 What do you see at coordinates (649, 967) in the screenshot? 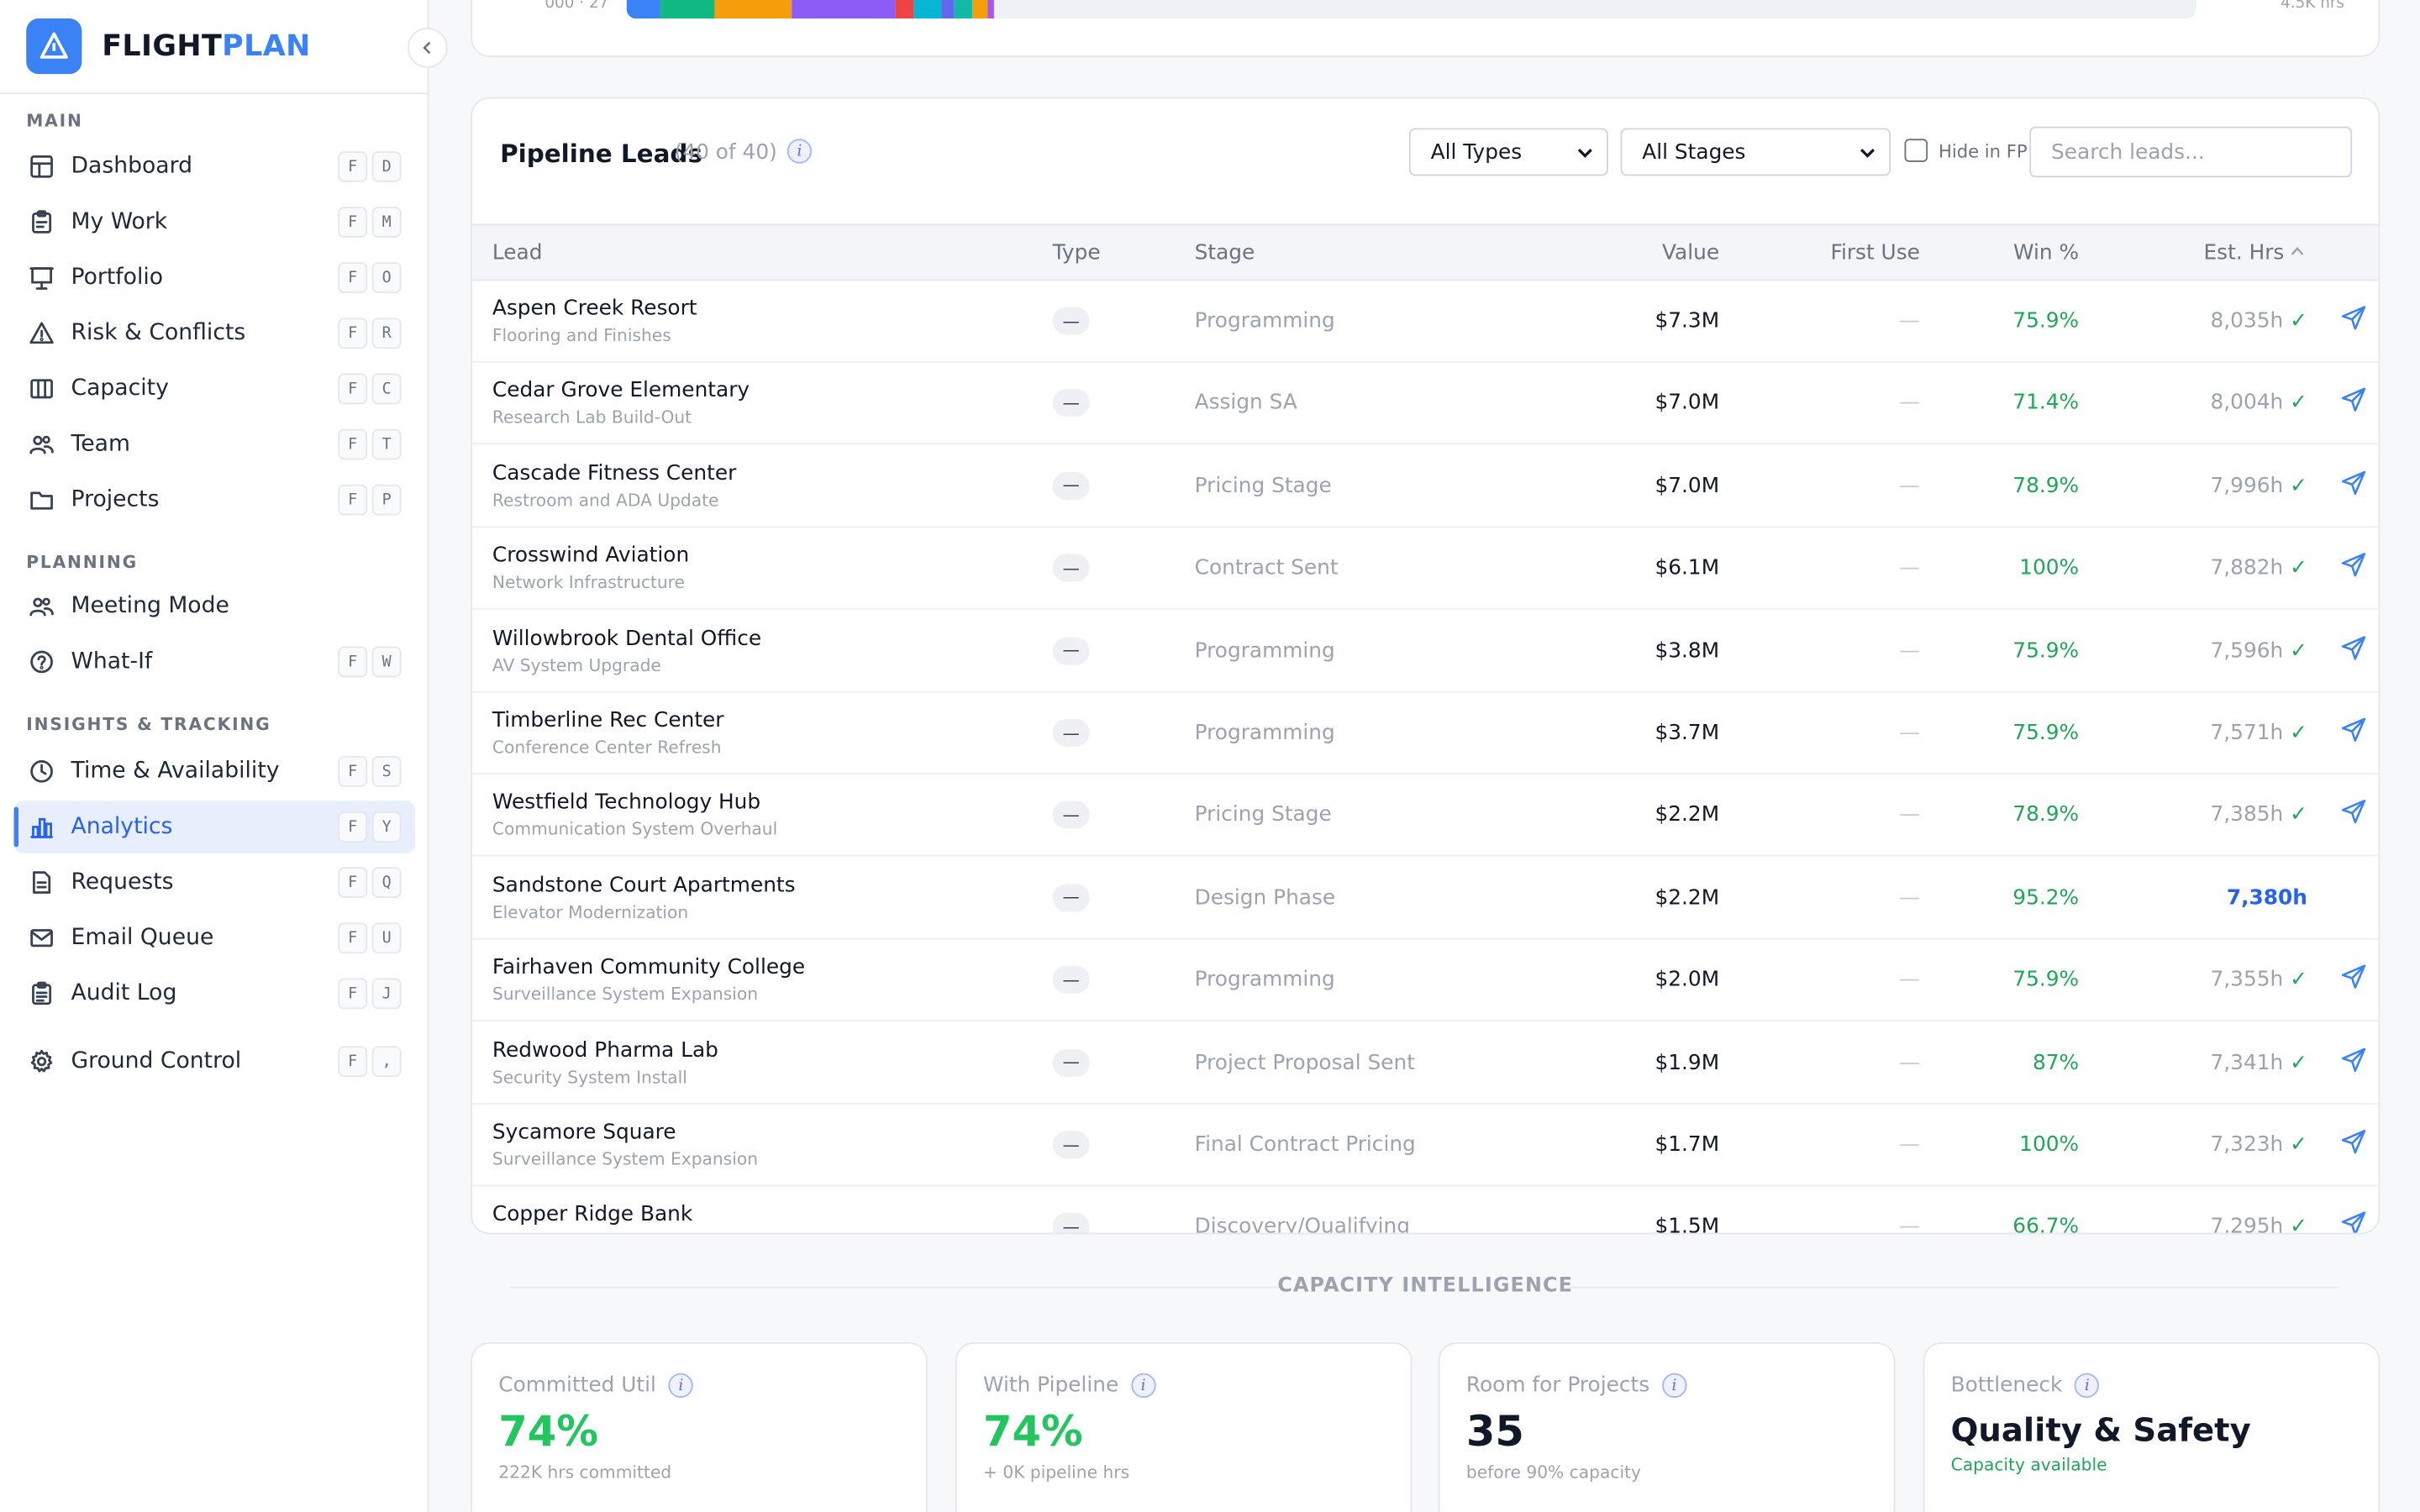
I see `lead-name: Fairhaven Community College` at bounding box center [649, 967].